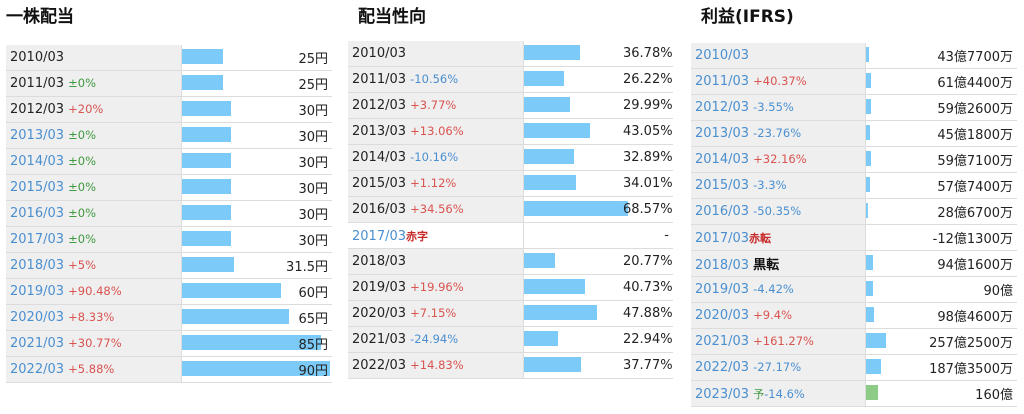  Describe the element at coordinates (436, 365) in the screenshot. I see `payout-year-cell: 2022/03 +14.83%` at that location.